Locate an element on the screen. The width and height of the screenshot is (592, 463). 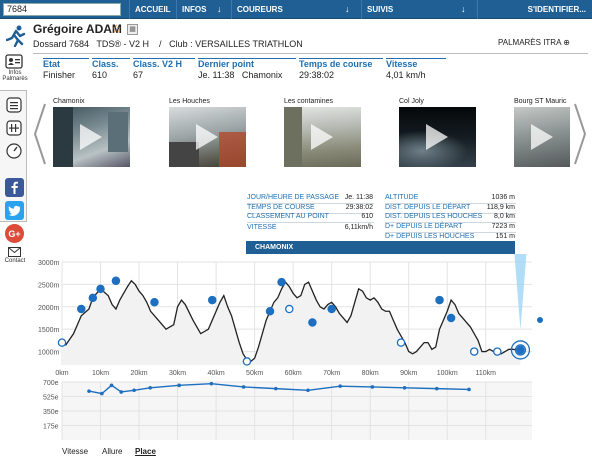
x-tick-label: 110km is located at coordinates (486, 373).